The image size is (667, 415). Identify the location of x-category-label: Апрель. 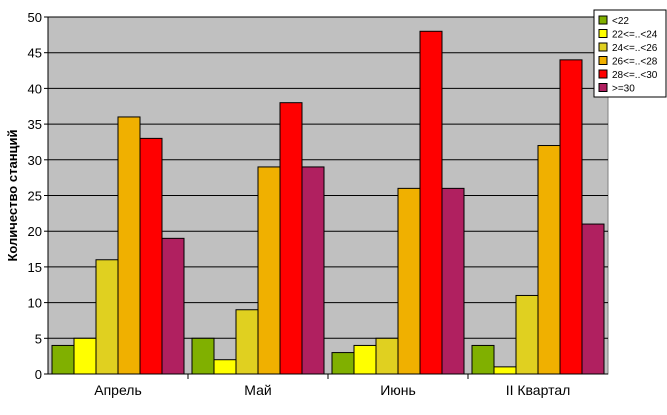
(118, 390).